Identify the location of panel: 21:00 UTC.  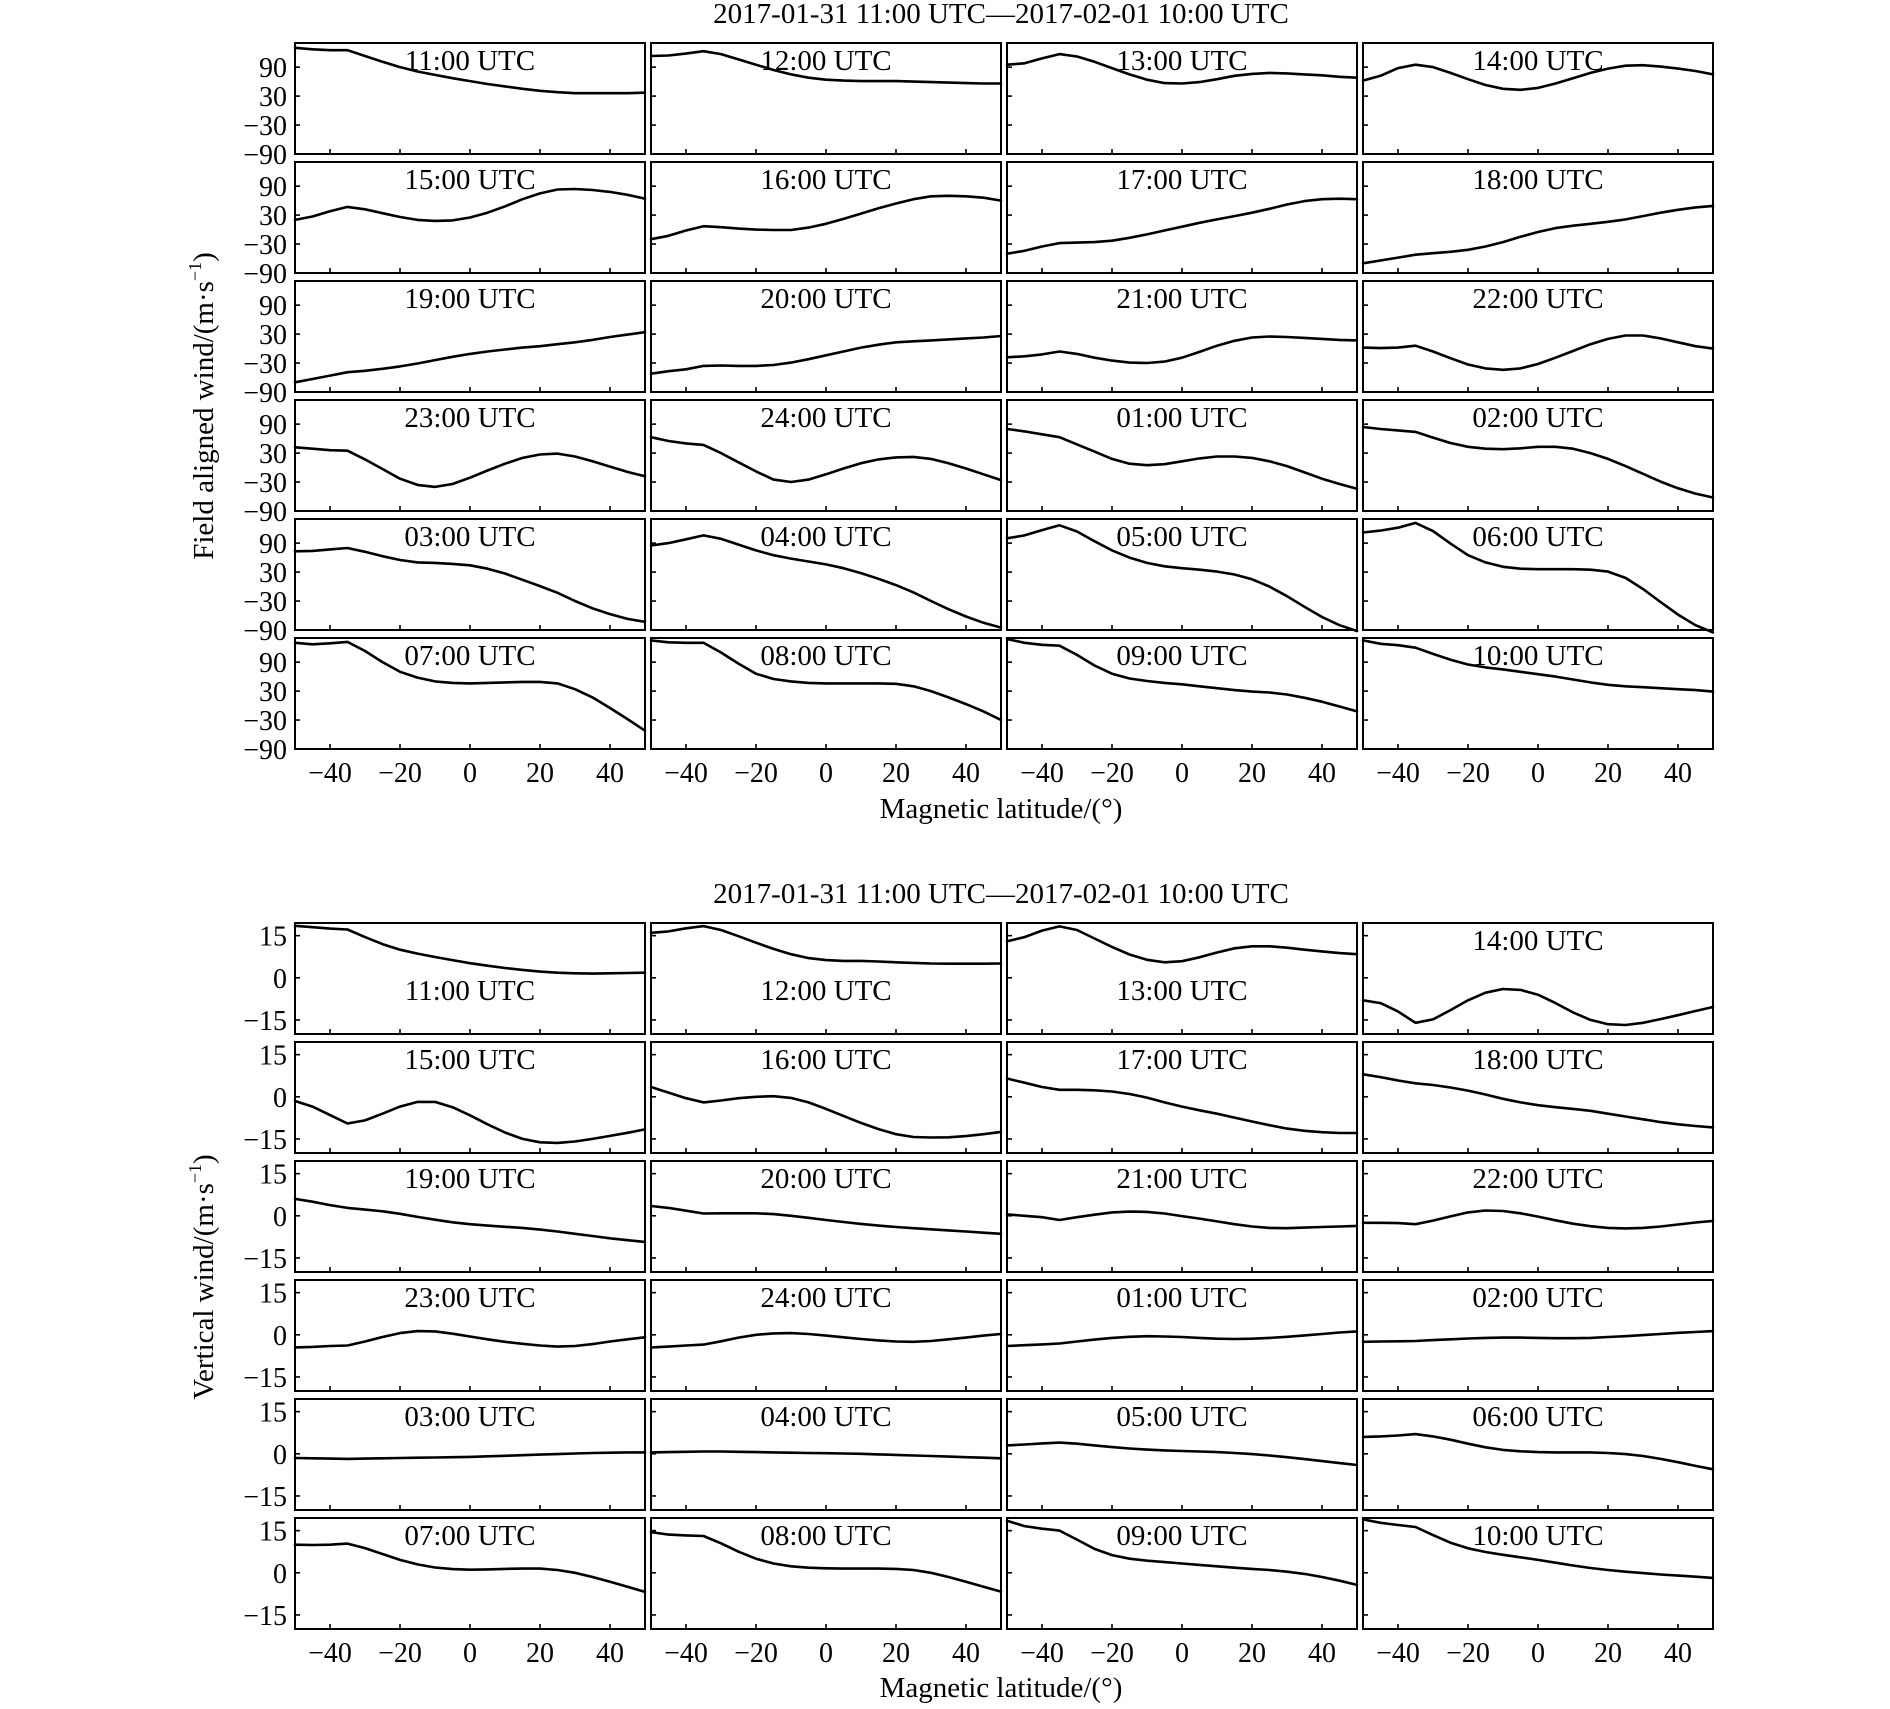
(1182, 336).